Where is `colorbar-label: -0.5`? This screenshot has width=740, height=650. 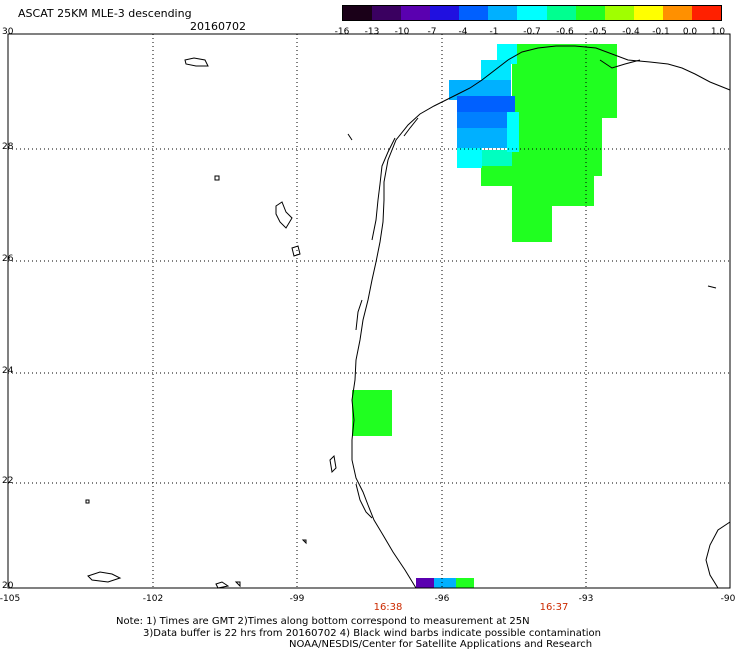
colorbar-label: -0.5 is located at coordinates (598, 32).